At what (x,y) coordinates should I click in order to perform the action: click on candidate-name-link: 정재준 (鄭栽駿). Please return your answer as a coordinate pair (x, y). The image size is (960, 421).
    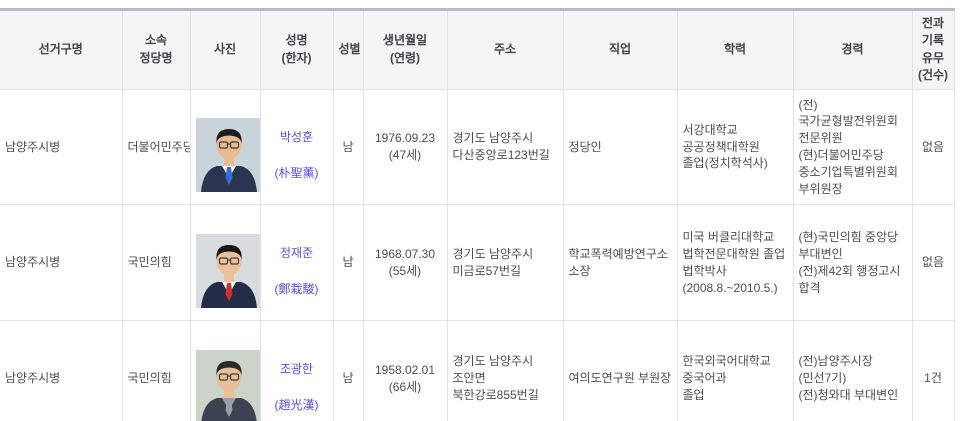
    Looking at the image, I should click on (297, 271).